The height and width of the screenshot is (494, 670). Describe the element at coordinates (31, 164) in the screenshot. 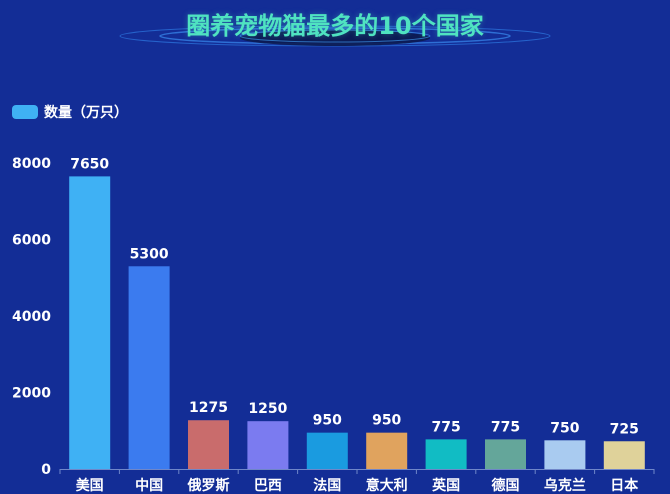

I see `y-tick-label: 8000` at that location.